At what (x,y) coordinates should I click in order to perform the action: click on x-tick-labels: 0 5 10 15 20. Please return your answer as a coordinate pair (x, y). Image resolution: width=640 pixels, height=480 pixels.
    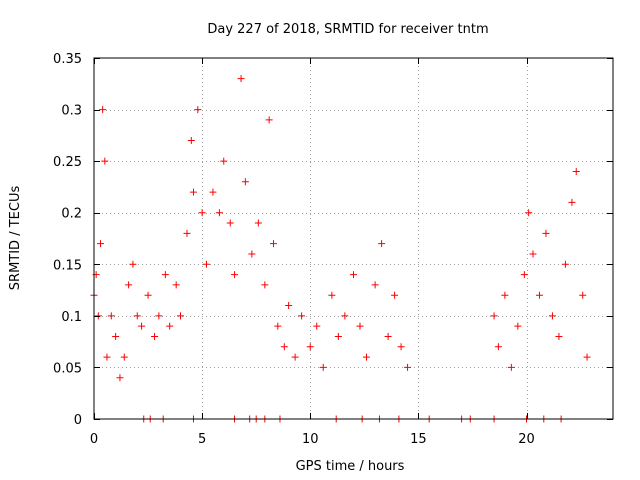
    Looking at the image, I should click on (312, 439).